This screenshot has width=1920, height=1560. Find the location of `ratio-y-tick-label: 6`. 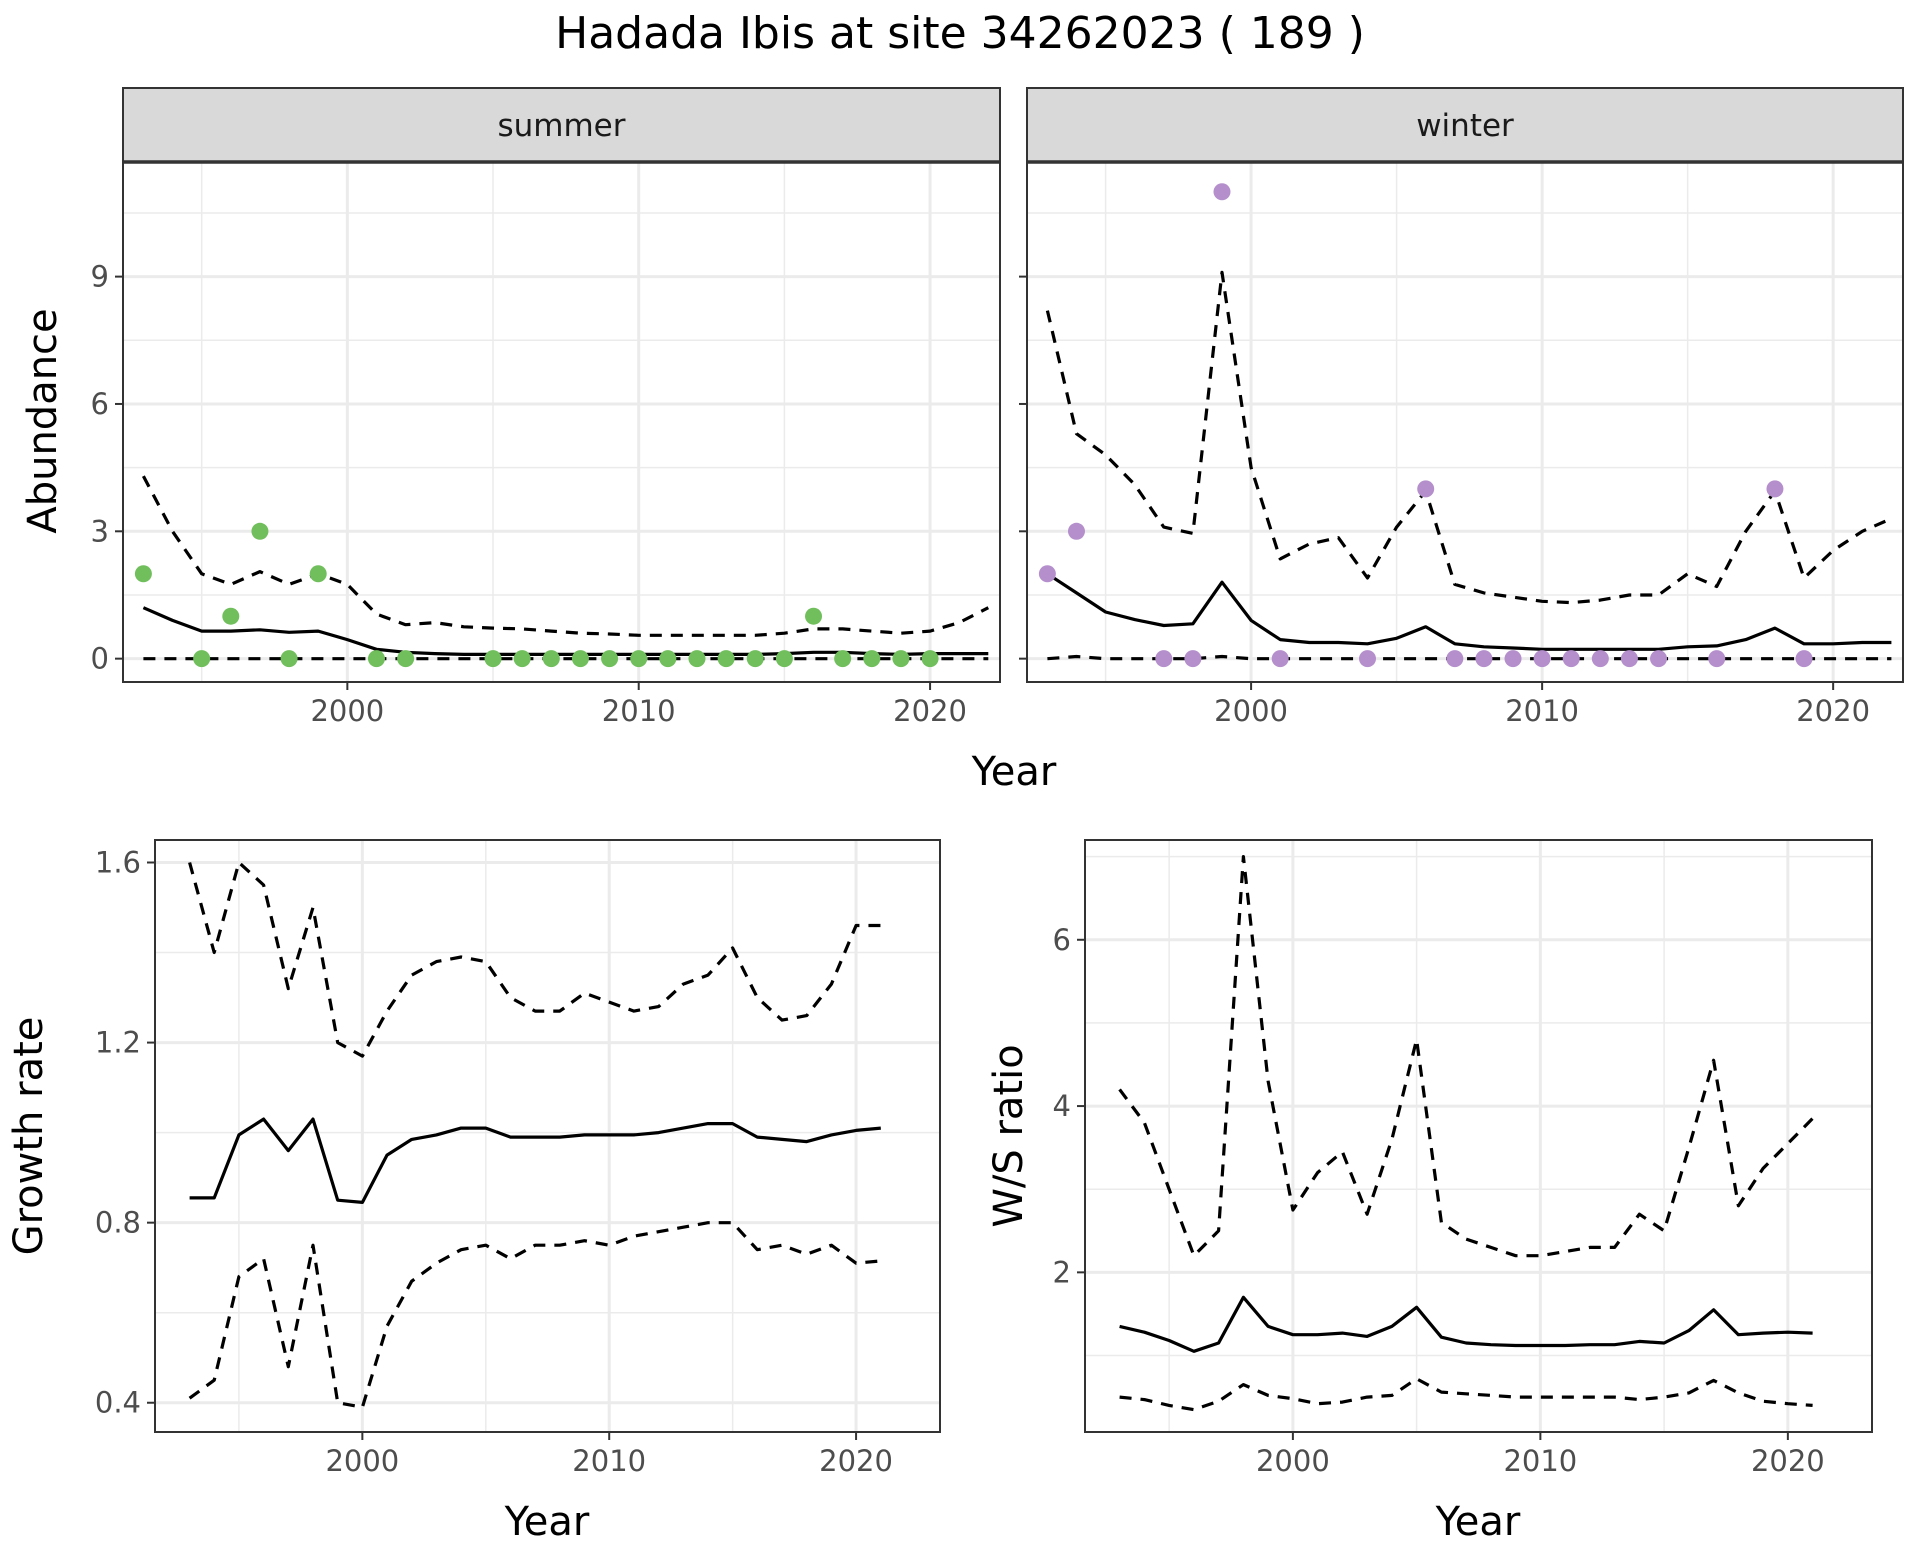

ratio-y-tick-label: 6 is located at coordinates (1062, 940).